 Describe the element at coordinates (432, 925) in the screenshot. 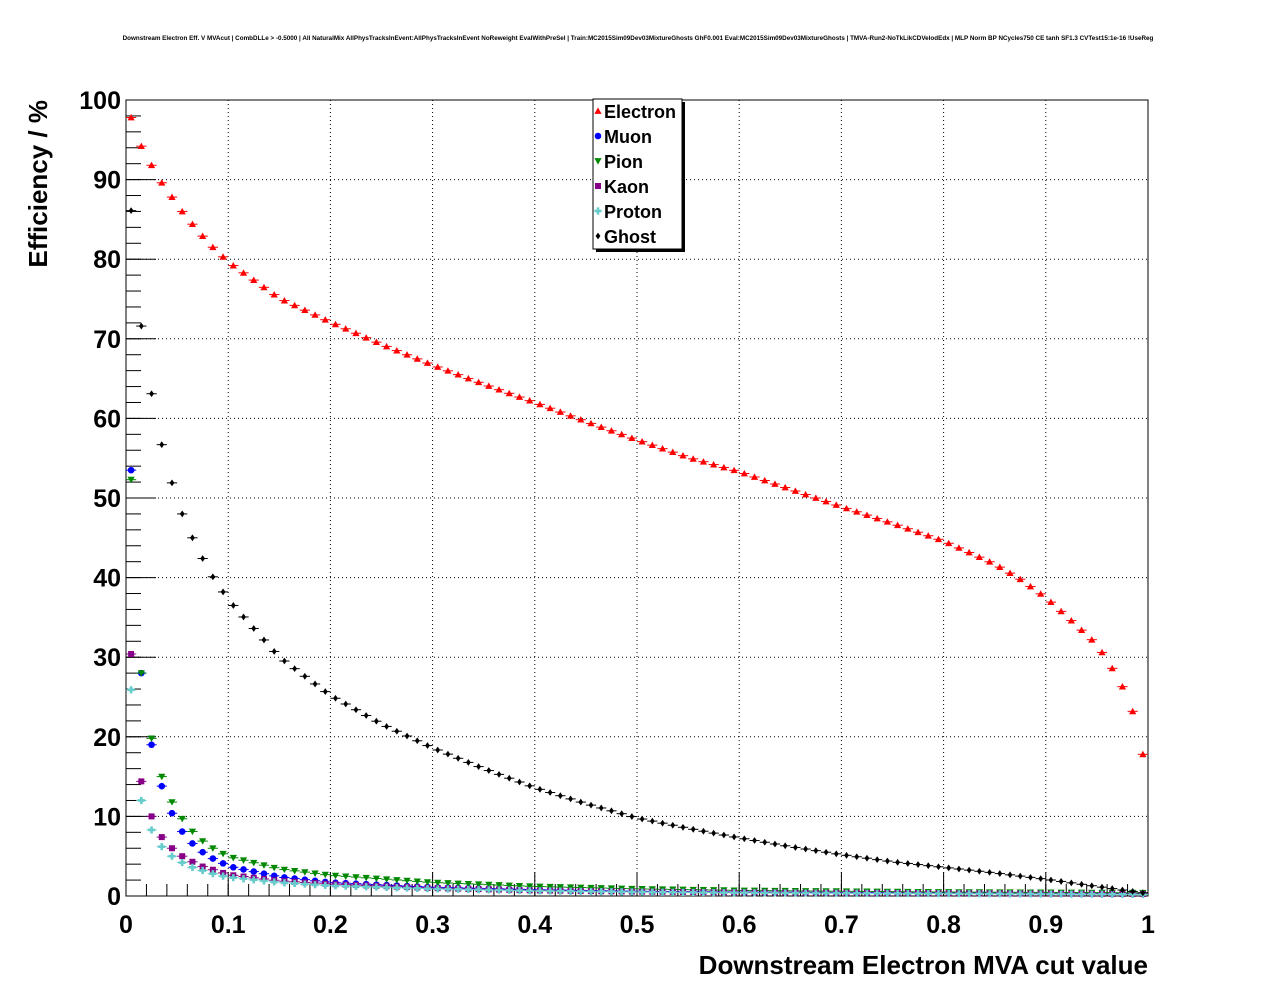

I see `x-tick-label: 0.3` at that location.